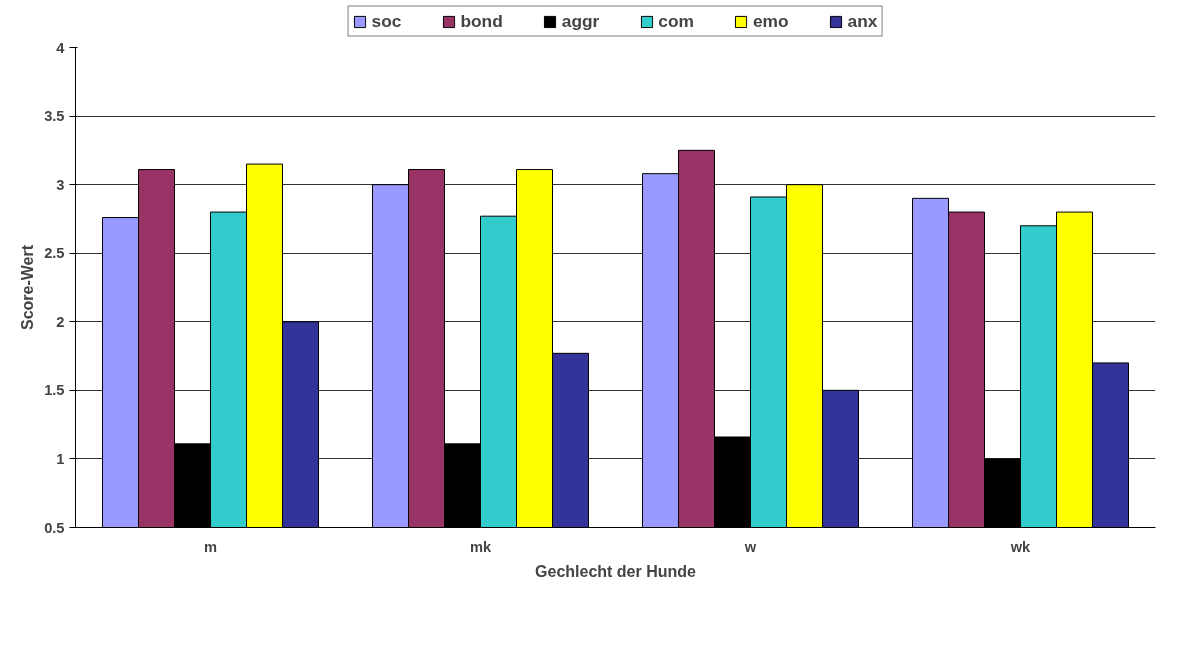 The height and width of the screenshot is (654, 1186). What do you see at coordinates (60, 321) in the screenshot?
I see `y-tick-label: 2` at bounding box center [60, 321].